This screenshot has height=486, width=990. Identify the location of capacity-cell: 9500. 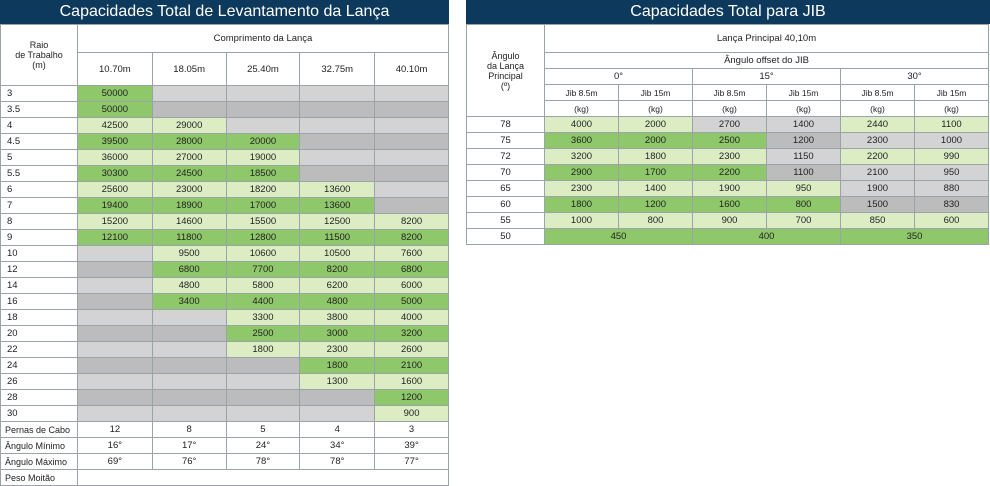
(189, 253).